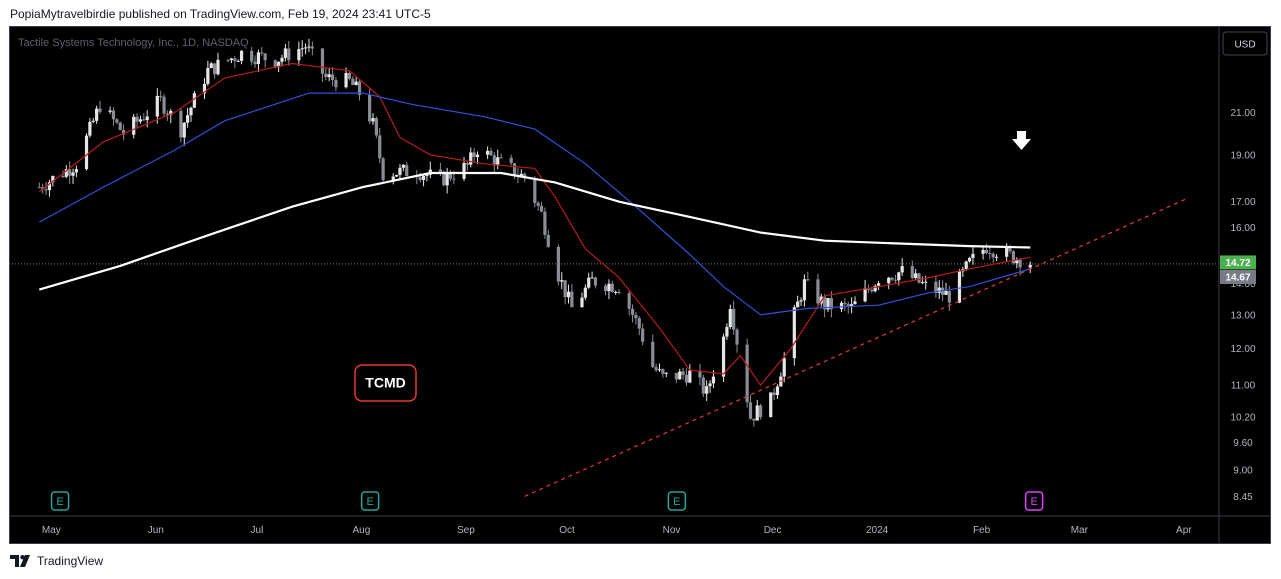 The height and width of the screenshot is (579, 1281). Describe the element at coordinates (877, 530) in the screenshot. I see `x-tick-label: 2024` at that location.